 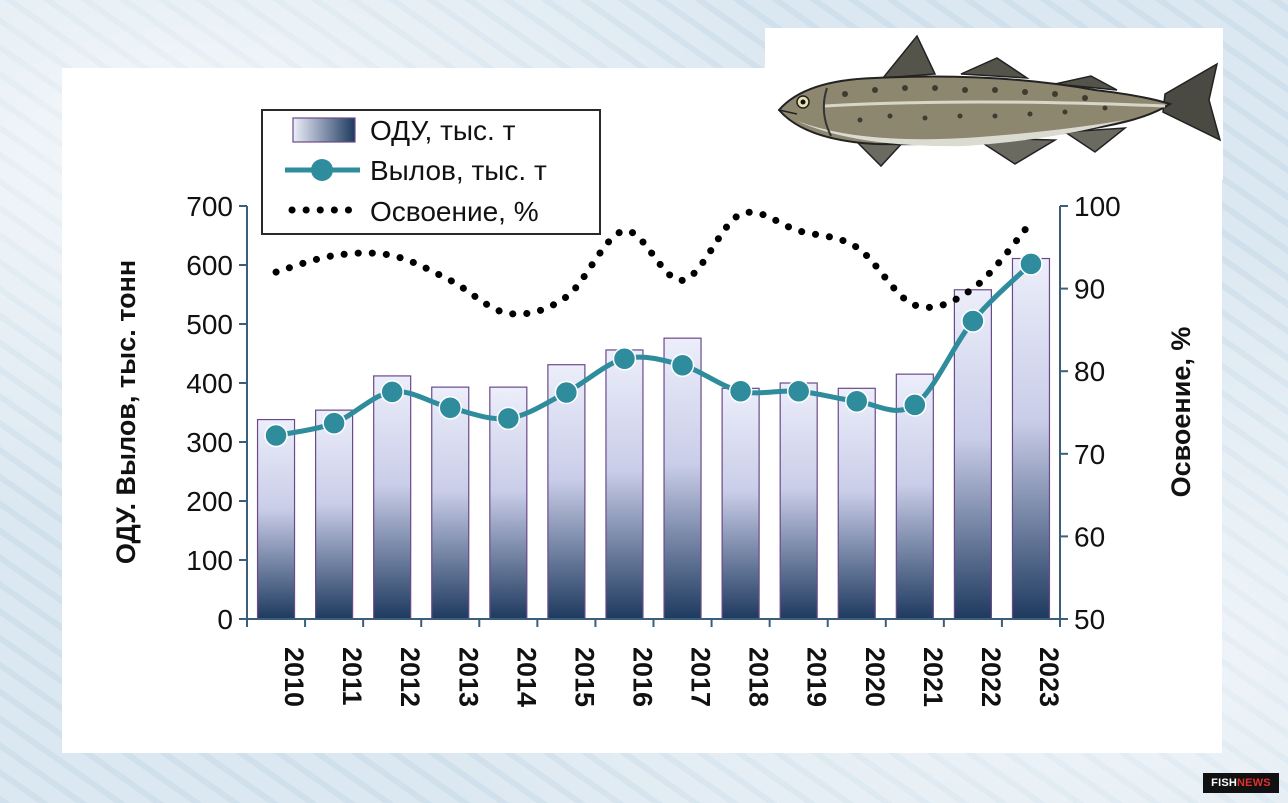 I want to click on x-tick-label: 2013, so click(x=468, y=677).